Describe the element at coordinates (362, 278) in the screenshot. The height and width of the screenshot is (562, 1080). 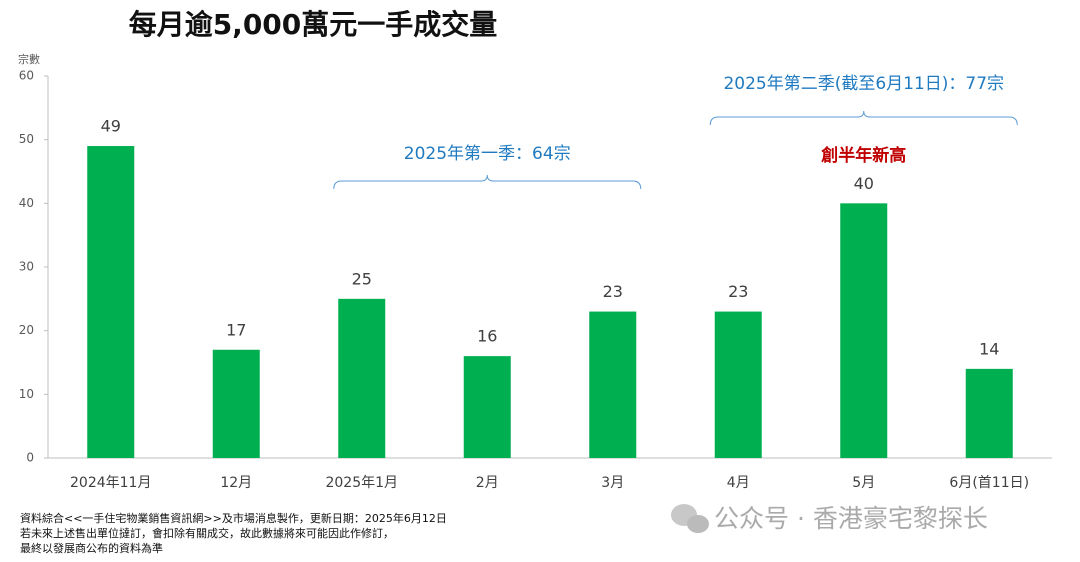
I see `data-label: 25` at that location.